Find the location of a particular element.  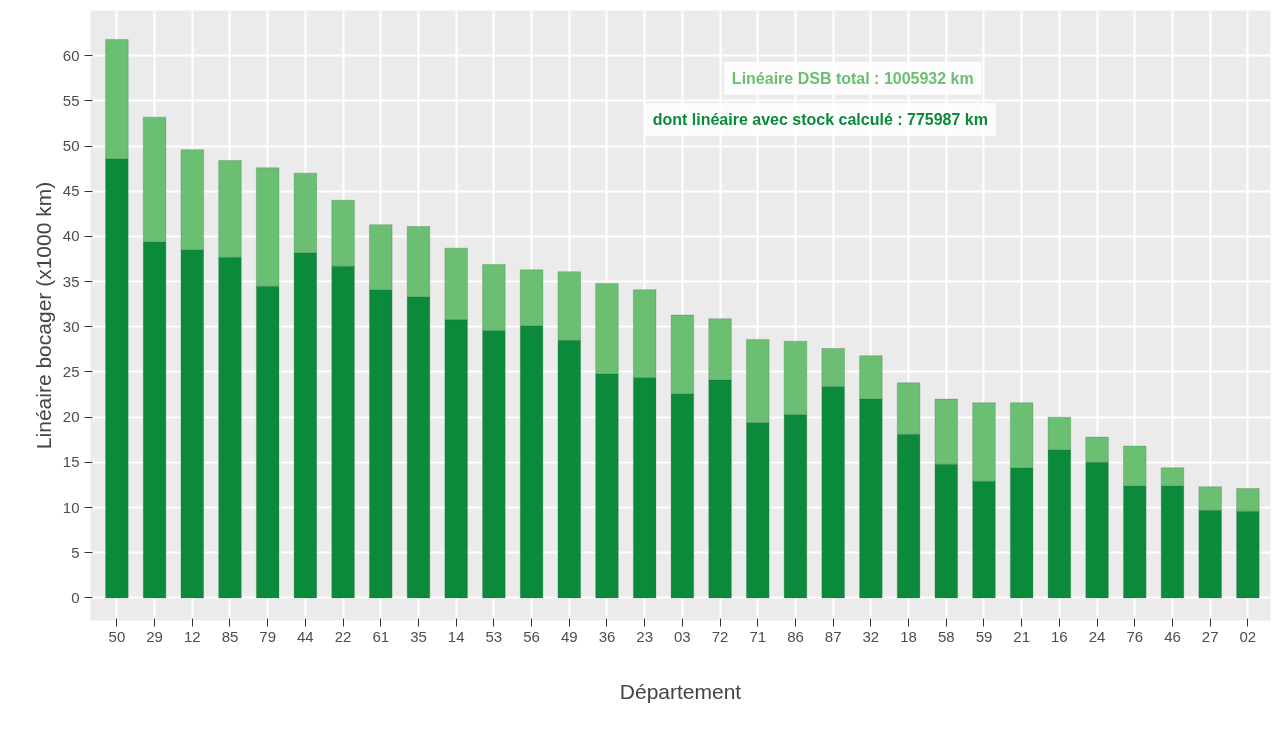

x-tick-label: 86 is located at coordinates (795, 636).